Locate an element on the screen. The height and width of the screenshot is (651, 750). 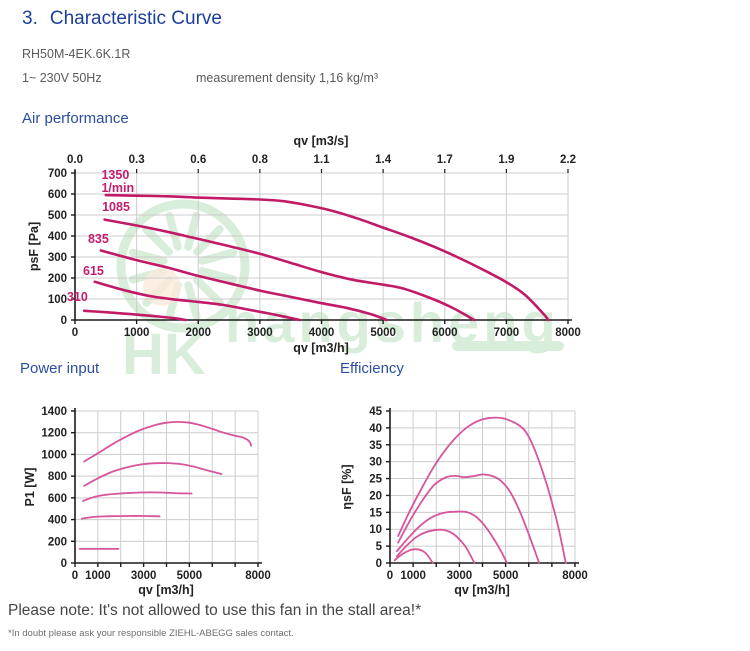
efficiency-heading: Efficiency is located at coordinates (372, 368).